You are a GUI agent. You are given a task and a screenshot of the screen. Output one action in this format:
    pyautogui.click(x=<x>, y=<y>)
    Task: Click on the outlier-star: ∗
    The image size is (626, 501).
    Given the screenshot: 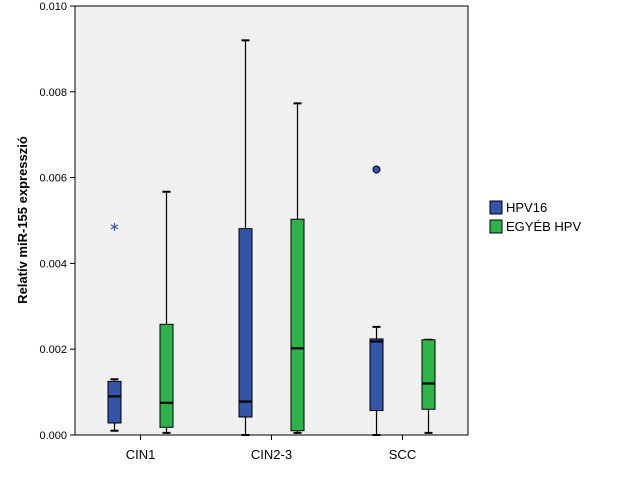 What is the action you would take?
    pyautogui.click(x=114, y=227)
    